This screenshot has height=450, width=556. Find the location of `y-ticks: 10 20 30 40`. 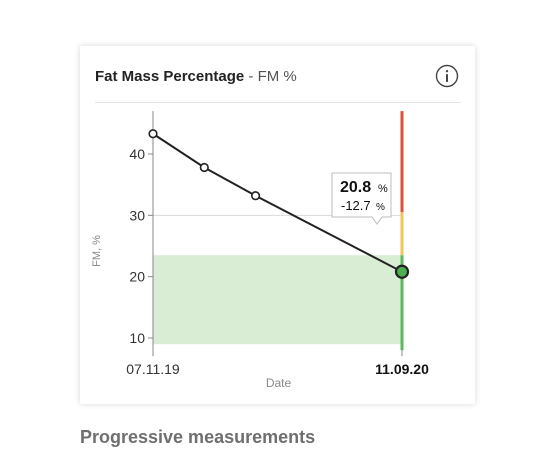

y-ticks: 10 20 30 40 is located at coordinates (141, 246).